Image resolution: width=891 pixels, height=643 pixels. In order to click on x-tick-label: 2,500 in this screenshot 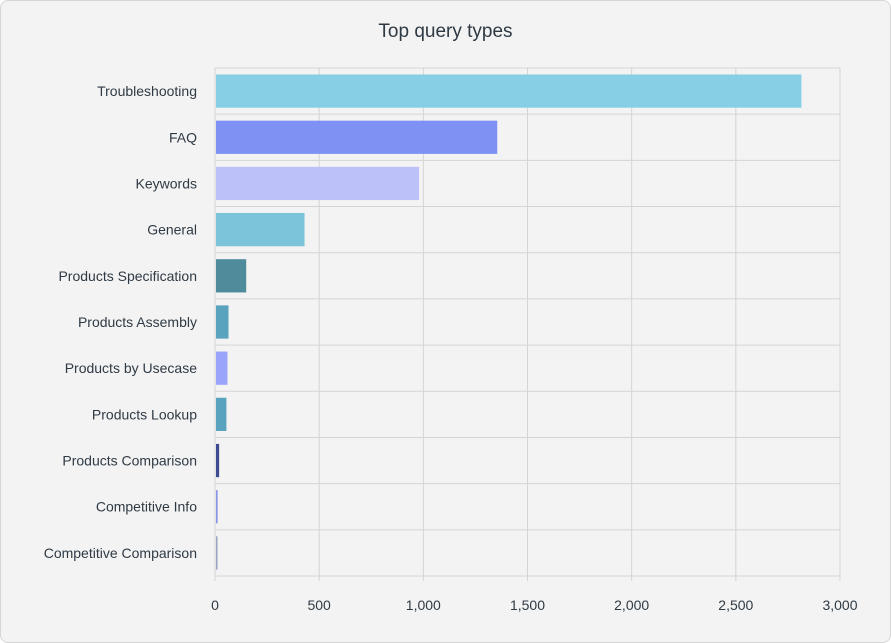, I will do `click(735, 605)`.